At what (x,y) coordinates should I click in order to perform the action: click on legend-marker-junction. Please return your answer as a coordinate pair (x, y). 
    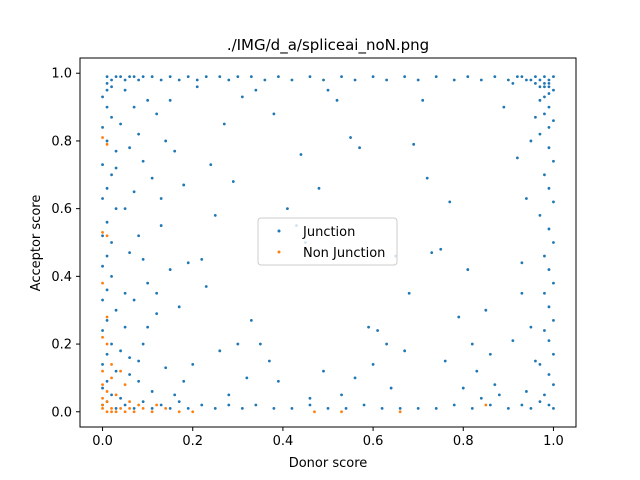
    Looking at the image, I should click on (279, 231).